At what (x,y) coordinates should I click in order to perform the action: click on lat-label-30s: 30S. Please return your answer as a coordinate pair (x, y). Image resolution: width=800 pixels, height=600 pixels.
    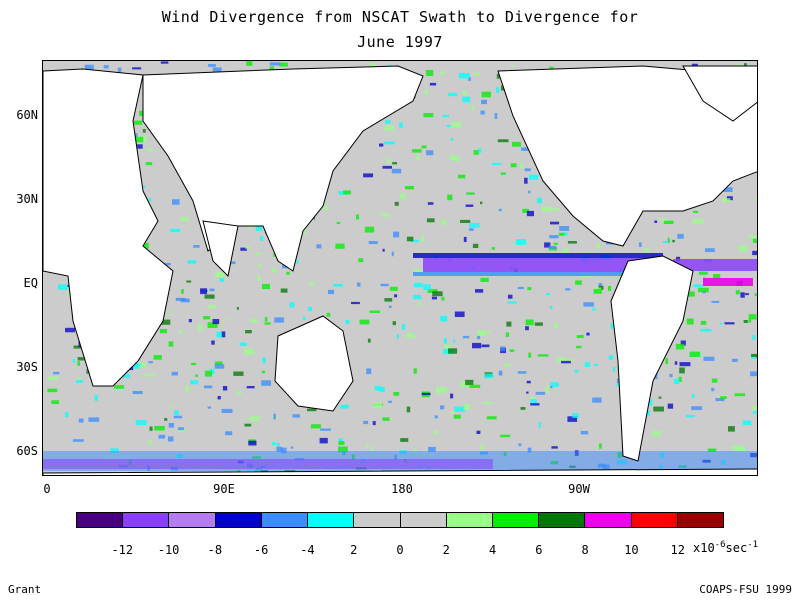
    Looking at the image, I should click on (27, 367).